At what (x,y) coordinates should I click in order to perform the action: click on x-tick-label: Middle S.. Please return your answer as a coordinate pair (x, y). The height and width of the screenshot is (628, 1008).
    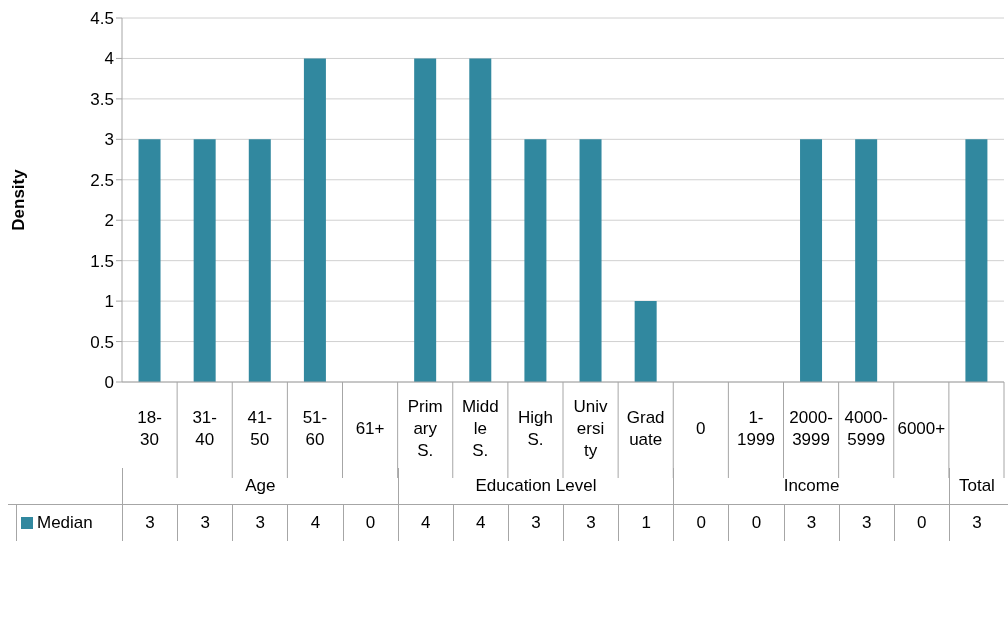
    Looking at the image, I should click on (480, 428).